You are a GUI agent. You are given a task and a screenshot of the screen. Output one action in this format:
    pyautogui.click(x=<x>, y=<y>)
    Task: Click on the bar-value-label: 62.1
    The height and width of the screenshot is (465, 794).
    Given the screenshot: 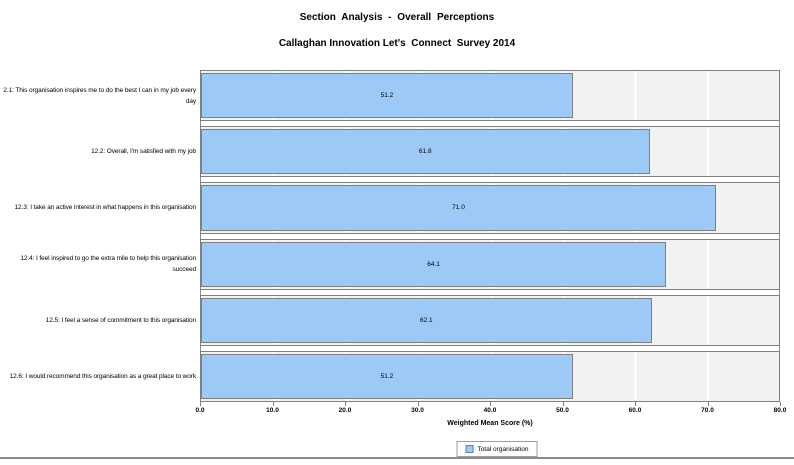 What is the action you would take?
    pyautogui.click(x=426, y=320)
    